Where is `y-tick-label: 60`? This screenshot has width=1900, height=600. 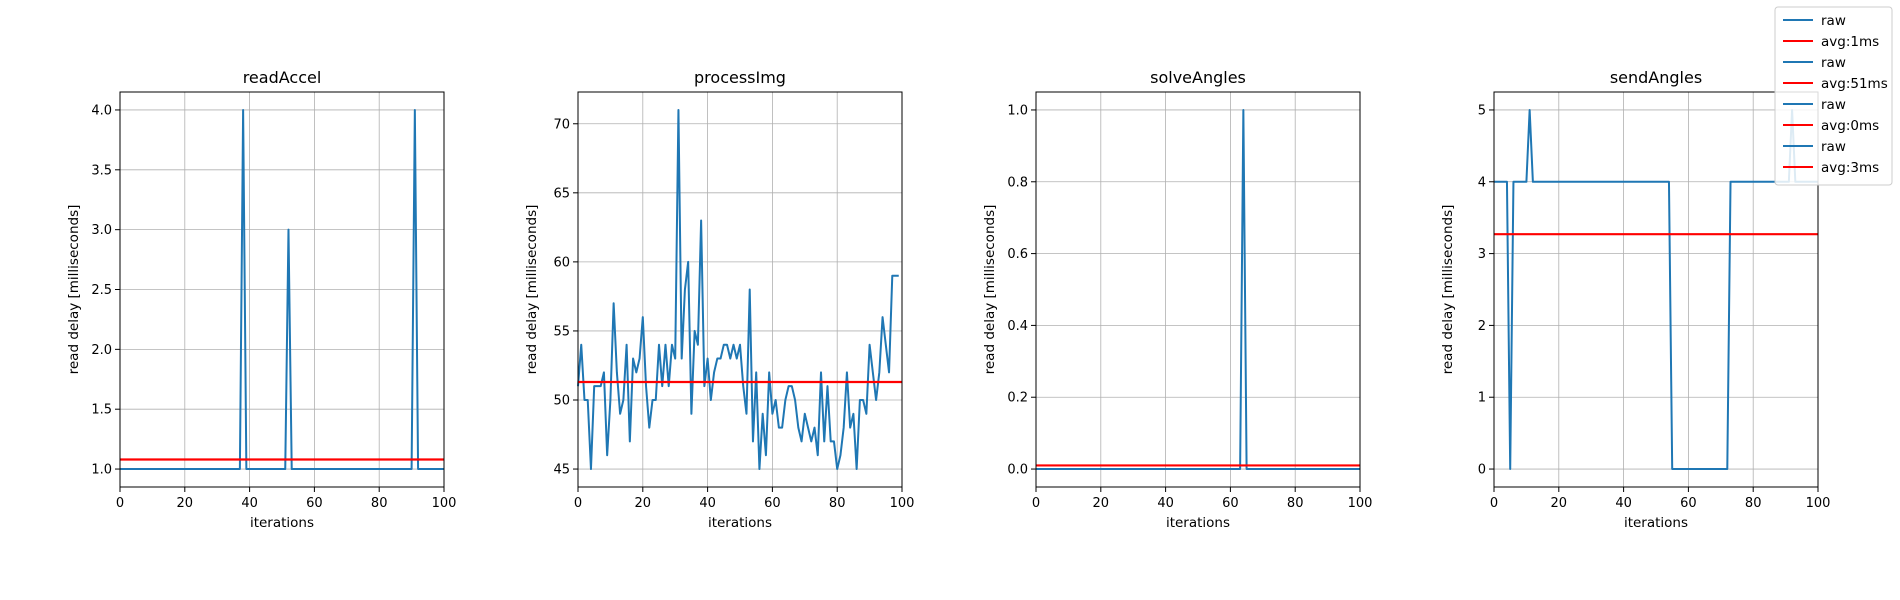
y-tick-label: 60 is located at coordinates (561, 262).